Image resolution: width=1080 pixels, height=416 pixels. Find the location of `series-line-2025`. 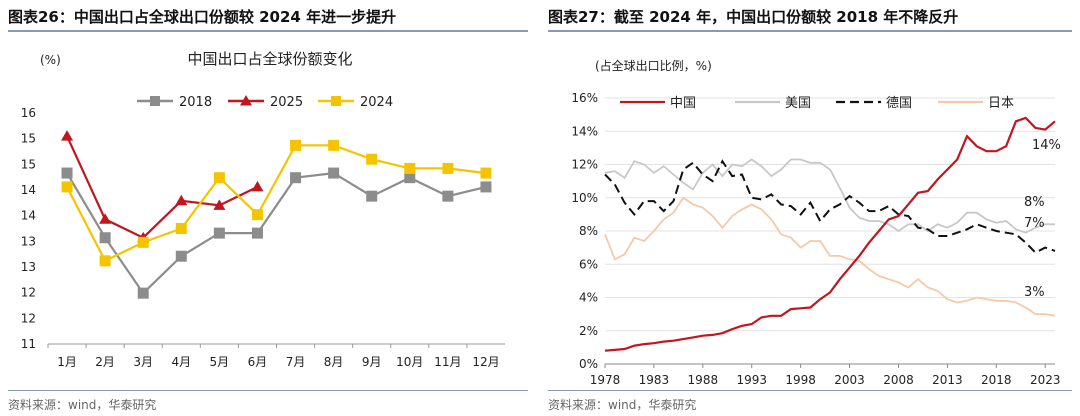

series-line-2025 is located at coordinates (161, 187).